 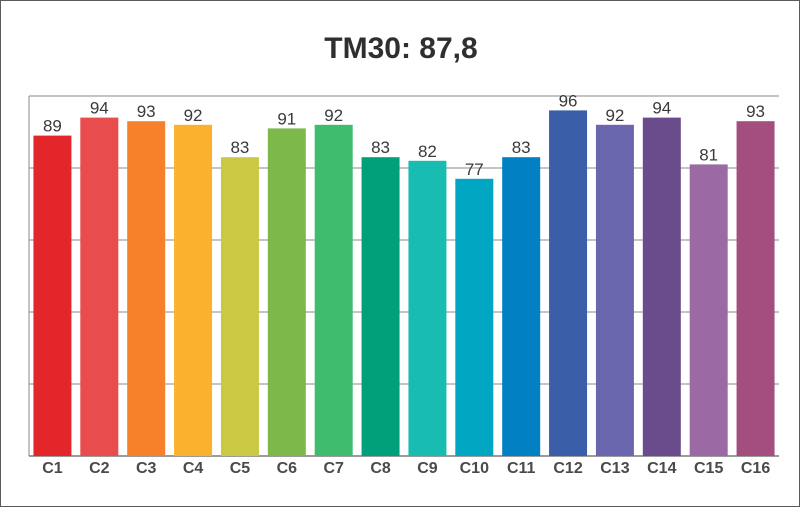 What do you see at coordinates (521, 306) in the screenshot?
I see `bar-c11` at bounding box center [521, 306].